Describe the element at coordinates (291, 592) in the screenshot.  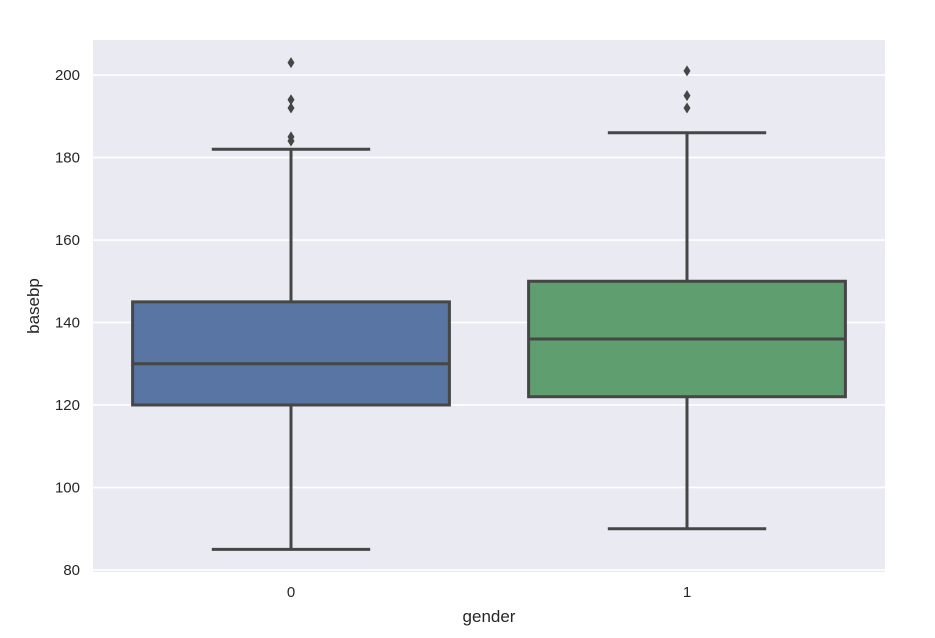
I see `x-tick-label: 0` at that location.